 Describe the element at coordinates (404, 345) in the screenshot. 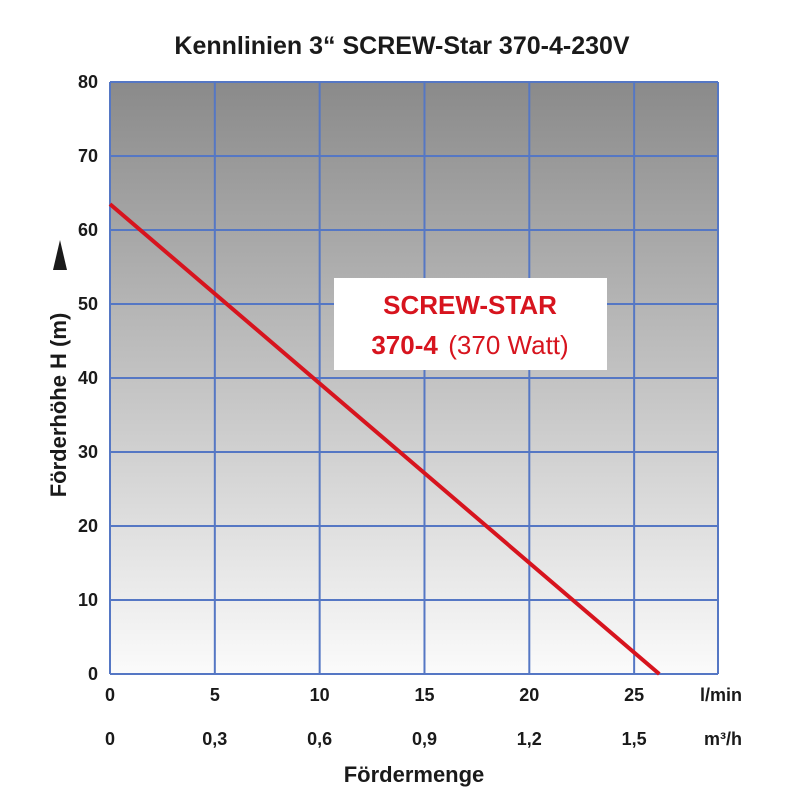

I see `legend-model: 370-4` at that location.